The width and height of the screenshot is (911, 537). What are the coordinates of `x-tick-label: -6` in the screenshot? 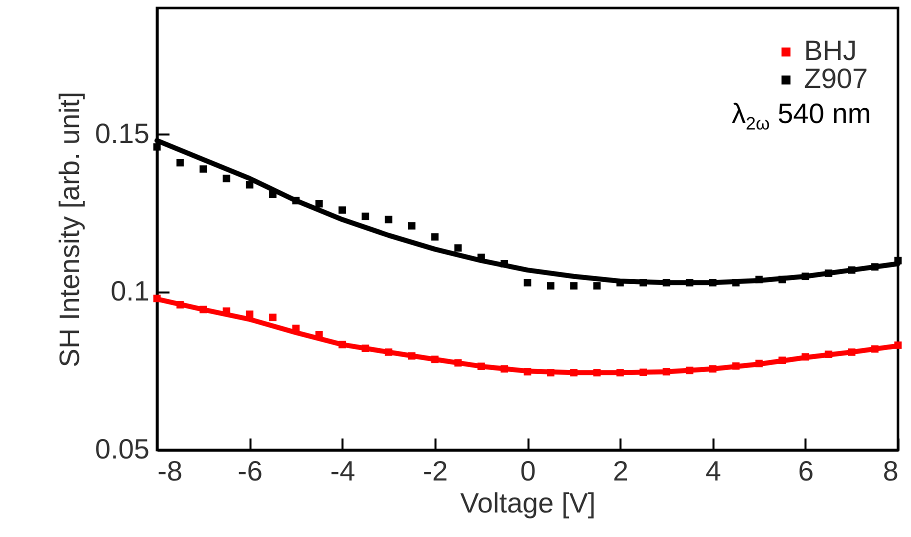 It's located at (250, 471).